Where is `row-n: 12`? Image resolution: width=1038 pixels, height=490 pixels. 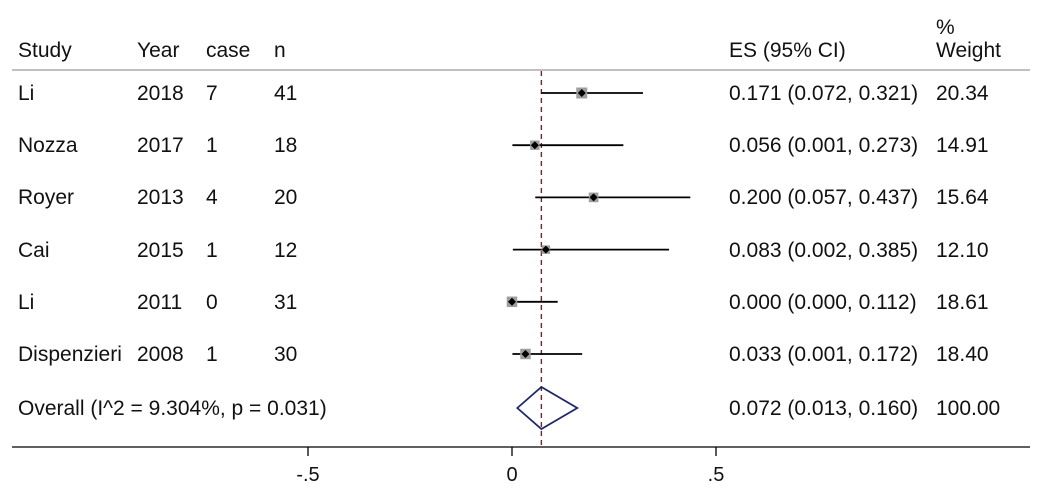
row-n: 12 is located at coordinates (286, 250).